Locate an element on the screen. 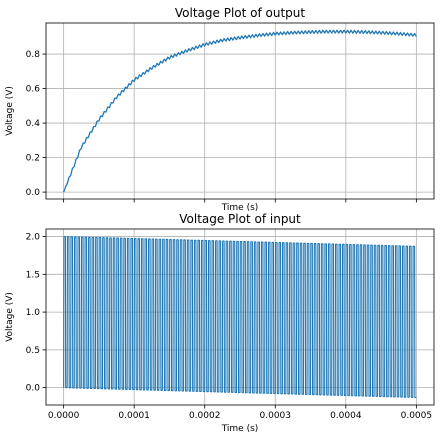 The width and height of the screenshot is (445, 441). input-xtick-label: 0.0001 is located at coordinates (134, 416).